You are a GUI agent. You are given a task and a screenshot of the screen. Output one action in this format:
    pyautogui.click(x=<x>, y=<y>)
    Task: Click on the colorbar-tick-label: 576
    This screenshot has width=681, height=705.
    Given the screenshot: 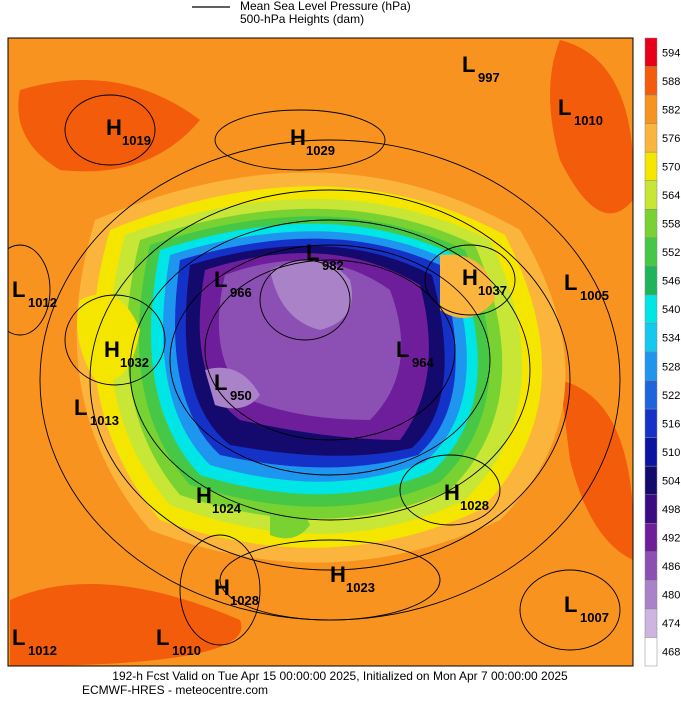 What is the action you would take?
    pyautogui.click(x=671, y=139)
    